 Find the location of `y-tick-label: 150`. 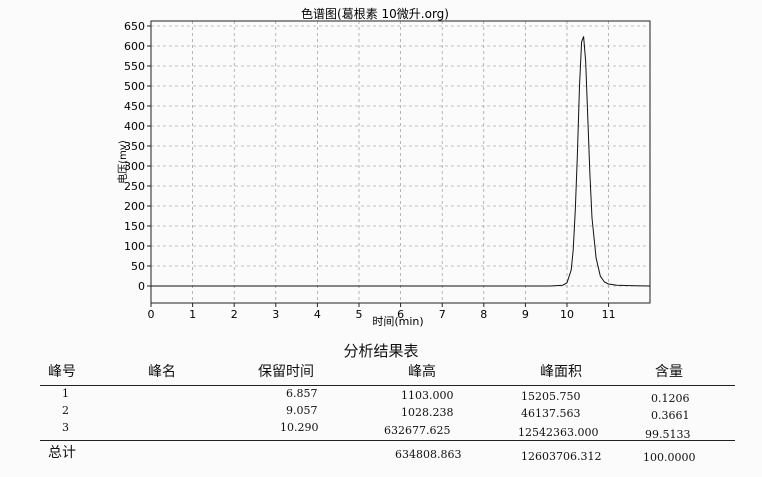

y-tick-label: 150 is located at coordinates (134, 226).